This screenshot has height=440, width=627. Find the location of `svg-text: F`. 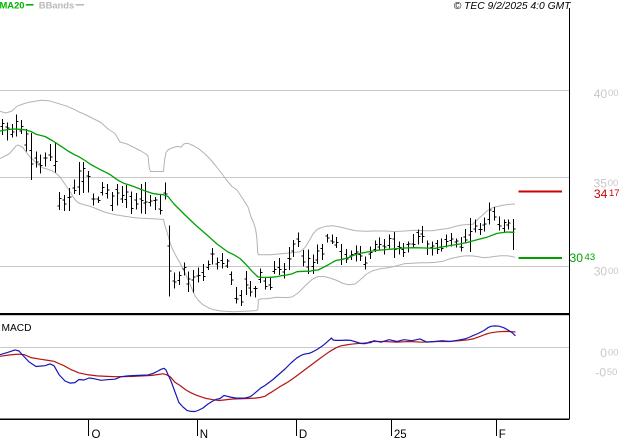

svg-text: F is located at coordinates (502, 434).